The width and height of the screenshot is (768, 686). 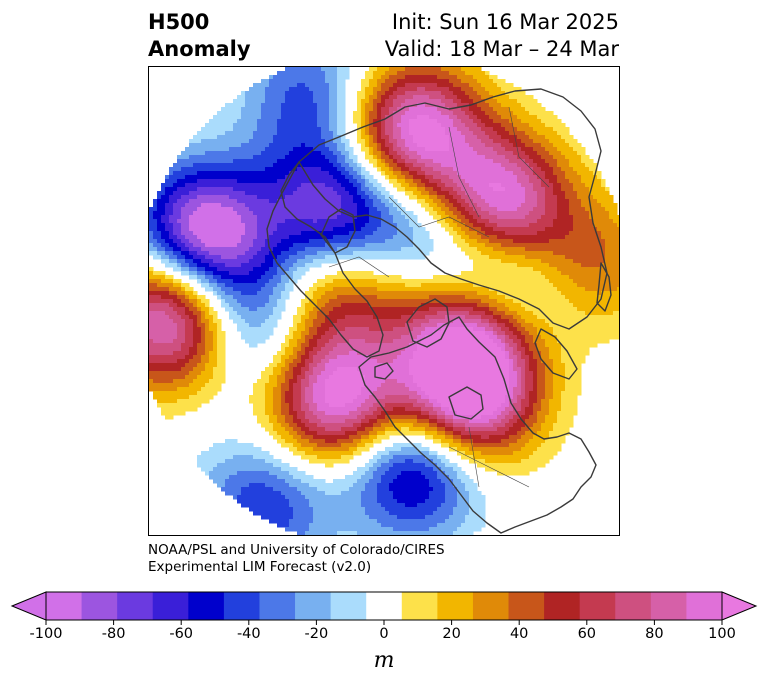 I want to click on map-title: H500 Anomaly, so click(x=199, y=36).